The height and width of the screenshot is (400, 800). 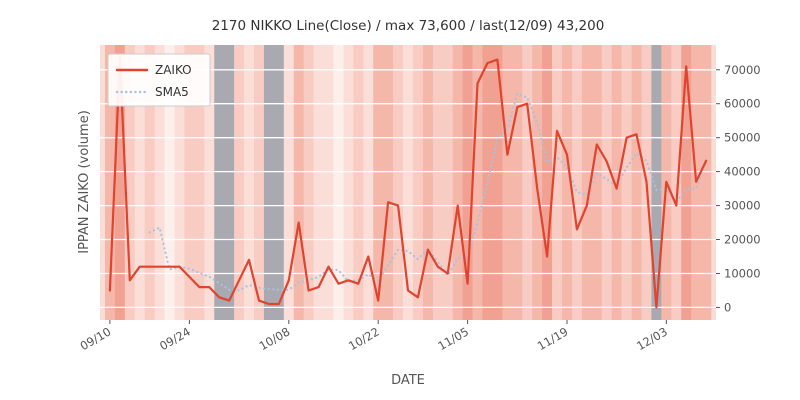 I want to click on legend-label-sma5: SMA5, so click(x=172, y=92).